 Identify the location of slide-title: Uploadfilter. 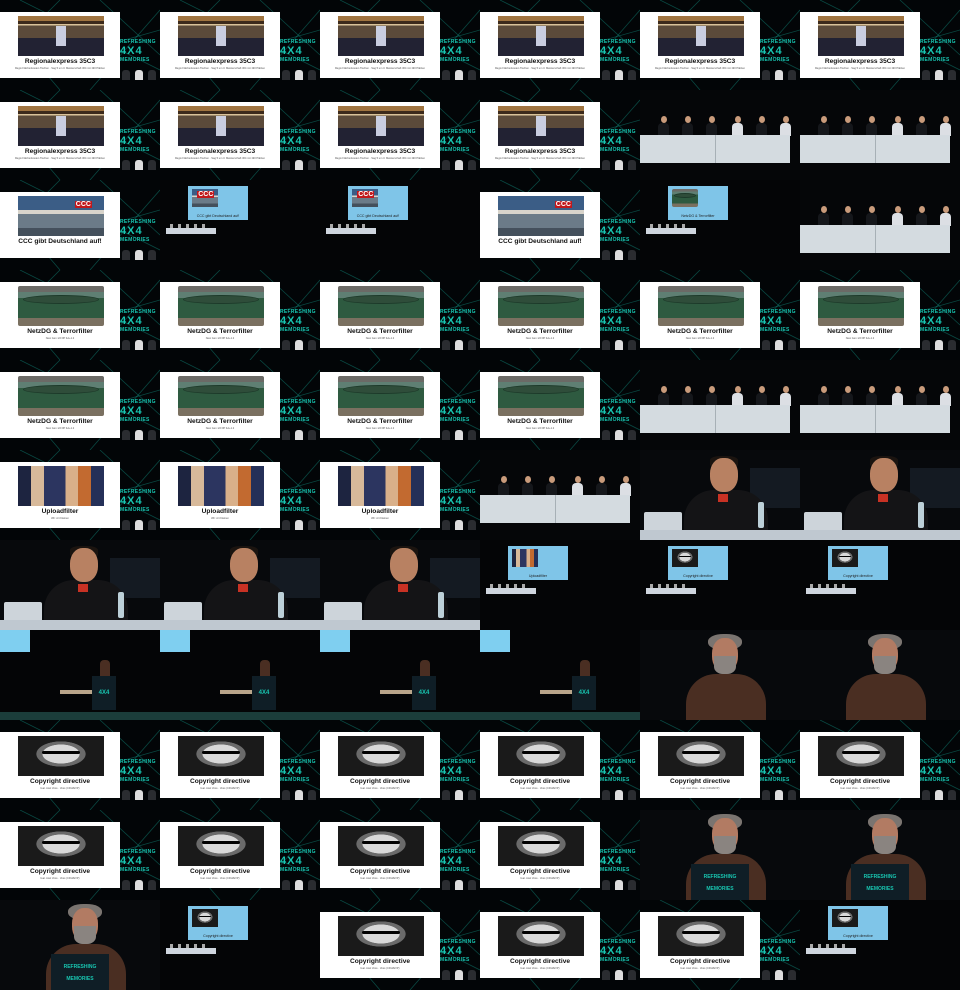
(220, 511).